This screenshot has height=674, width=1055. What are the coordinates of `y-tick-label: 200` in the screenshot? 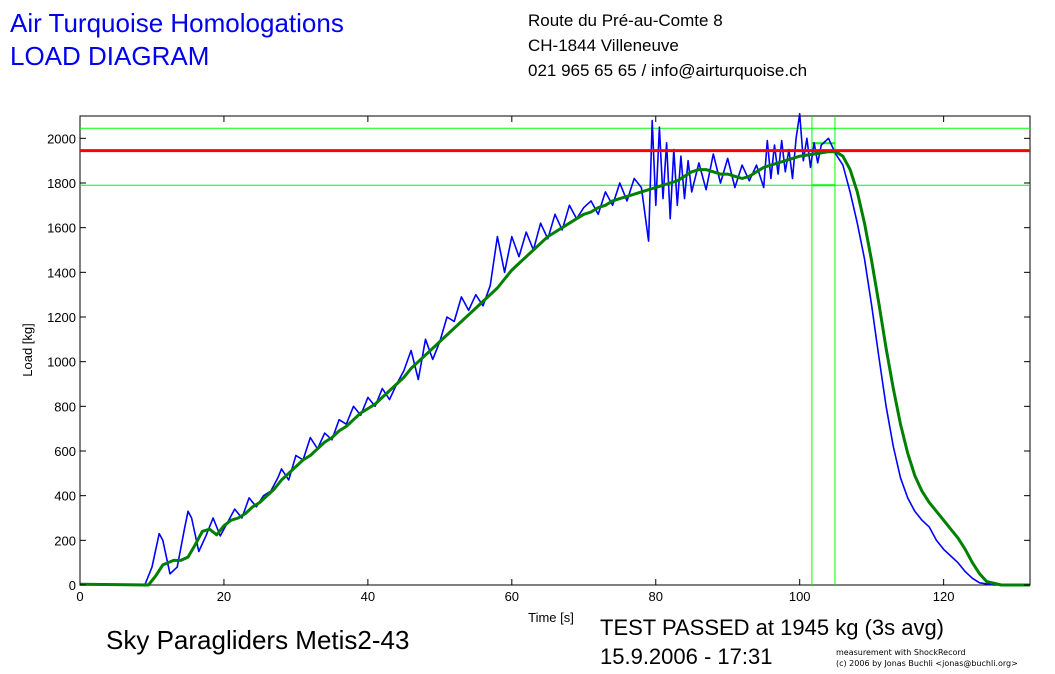 It's located at (65, 540).